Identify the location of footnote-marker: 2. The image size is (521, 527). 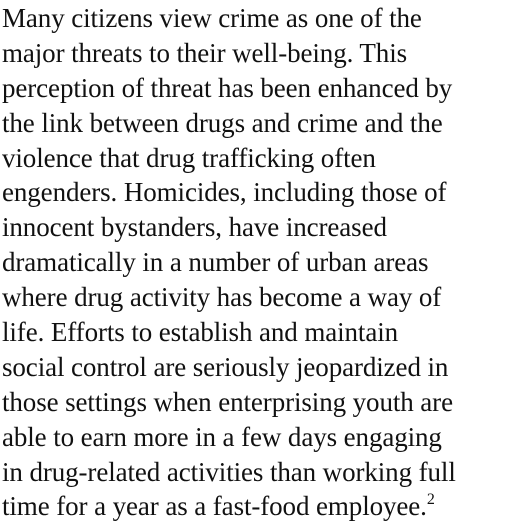
(430, 500).